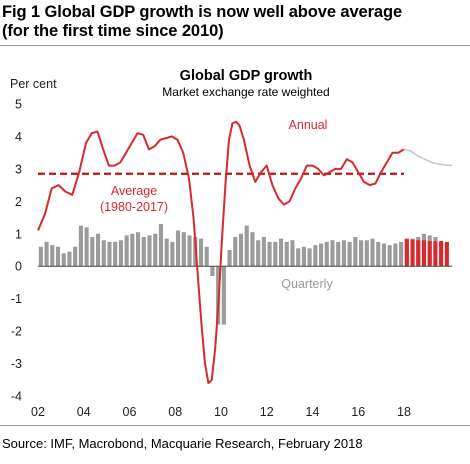  What do you see at coordinates (16, 332) in the screenshot?
I see `y-tick-label: -2` at bounding box center [16, 332].